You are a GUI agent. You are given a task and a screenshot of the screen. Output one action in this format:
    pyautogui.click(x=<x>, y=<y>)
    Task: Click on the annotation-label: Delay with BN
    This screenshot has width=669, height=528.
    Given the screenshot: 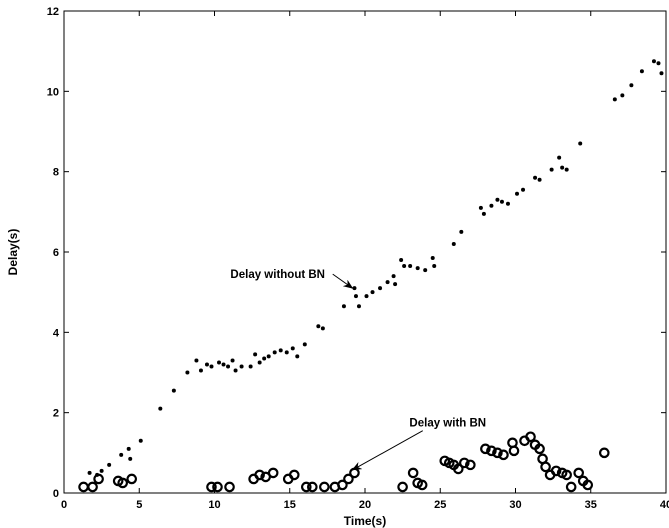 What is the action you would take?
    pyautogui.click(x=447, y=424)
    